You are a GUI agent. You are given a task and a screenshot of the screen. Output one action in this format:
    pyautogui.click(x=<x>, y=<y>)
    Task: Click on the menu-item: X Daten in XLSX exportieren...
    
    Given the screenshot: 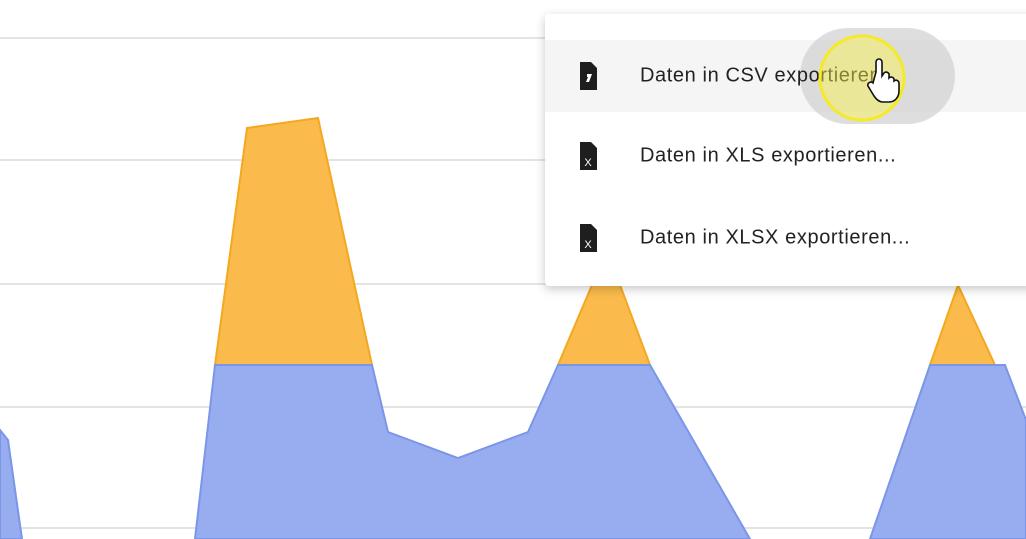 What is the action you would take?
    pyautogui.click(x=745, y=238)
    